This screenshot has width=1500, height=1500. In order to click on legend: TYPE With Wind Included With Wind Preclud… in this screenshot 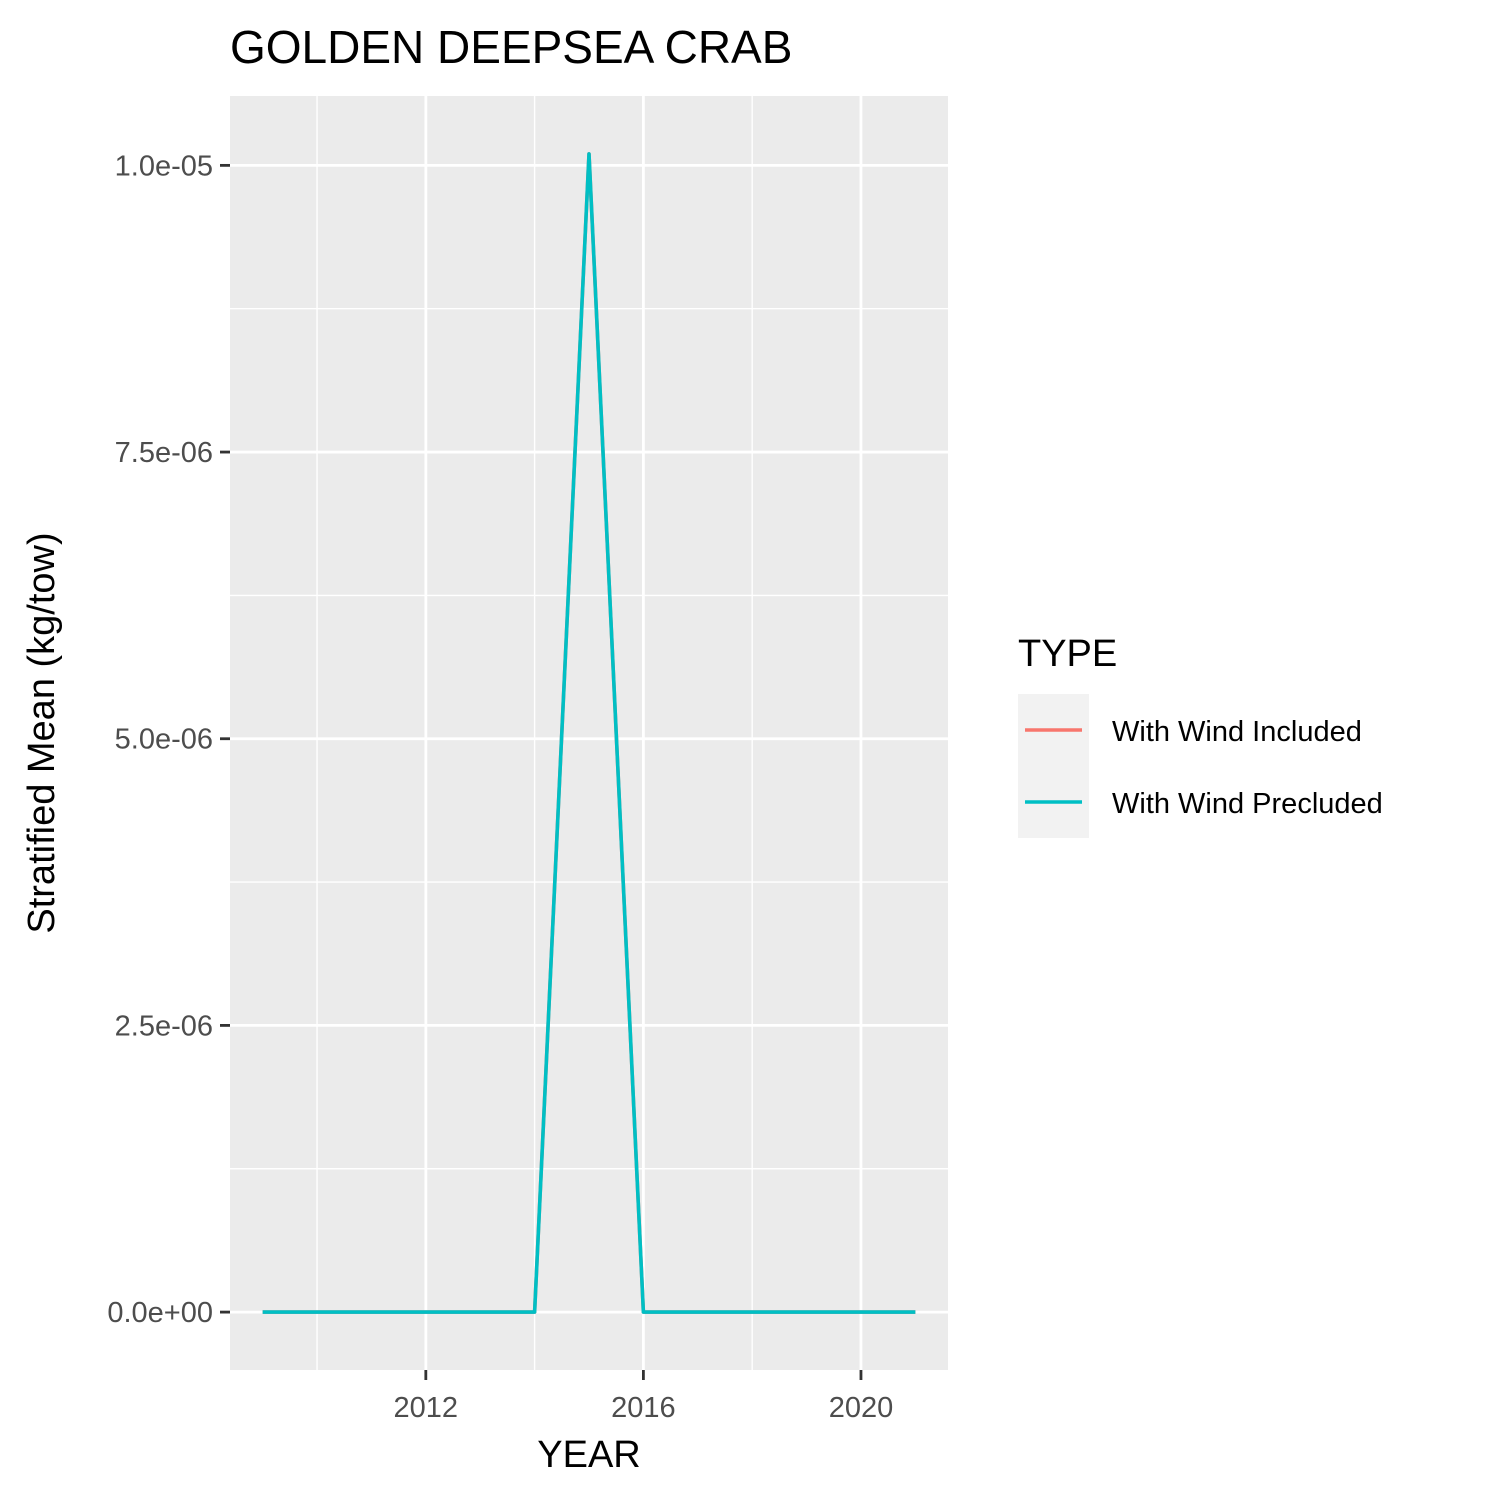, I will do `click(1200, 735)`.